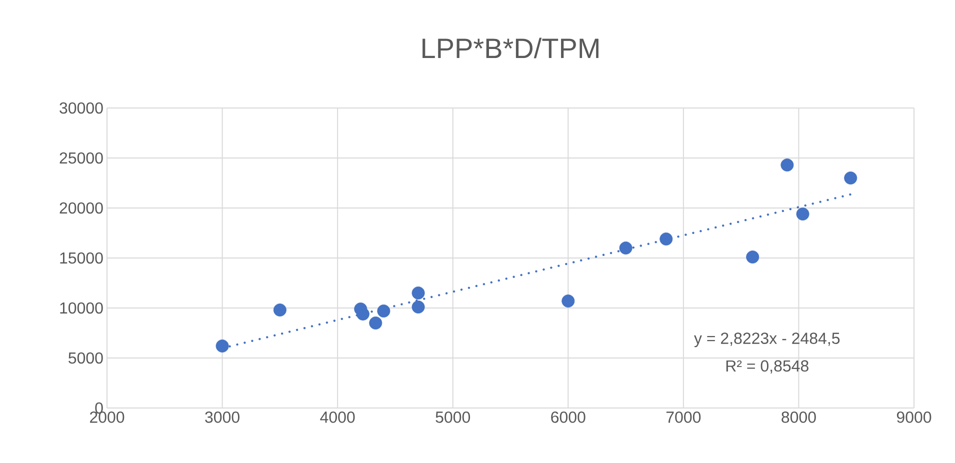 This screenshot has width=955, height=463. What do you see at coordinates (81, 158) in the screenshot?
I see `y-tick-label: 25000` at bounding box center [81, 158].